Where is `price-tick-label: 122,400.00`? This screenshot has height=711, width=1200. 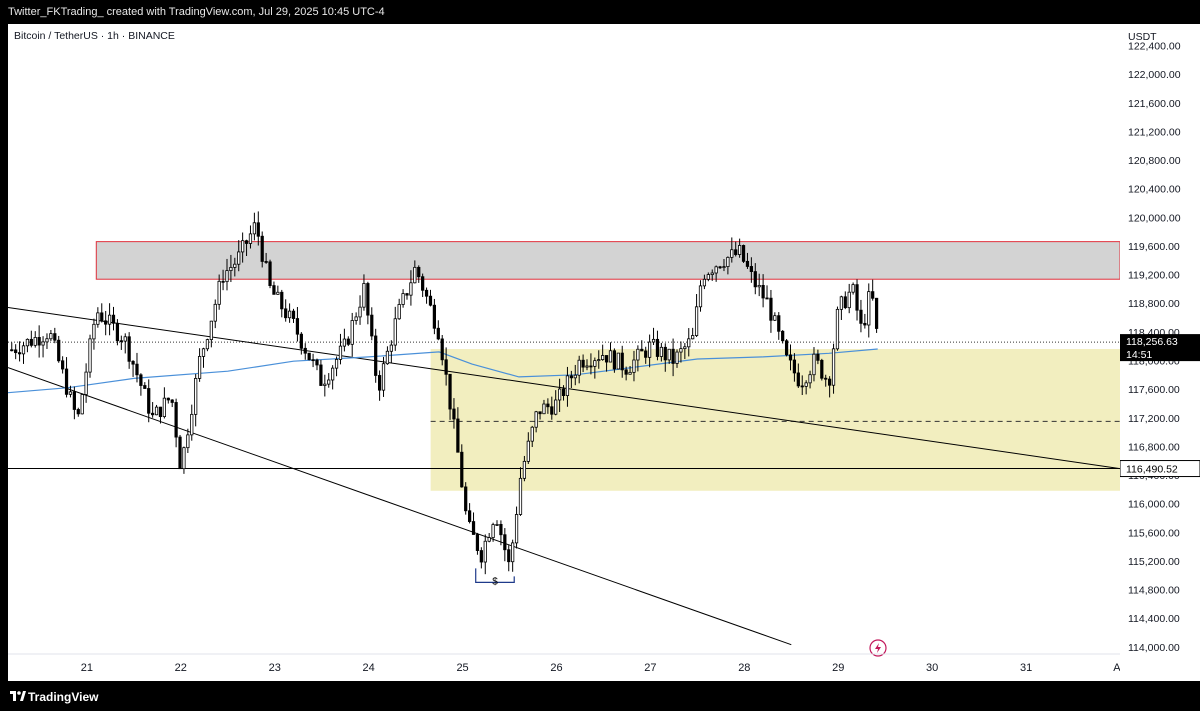
price-tick-label: 122,400.00 is located at coordinates (1154, 46).